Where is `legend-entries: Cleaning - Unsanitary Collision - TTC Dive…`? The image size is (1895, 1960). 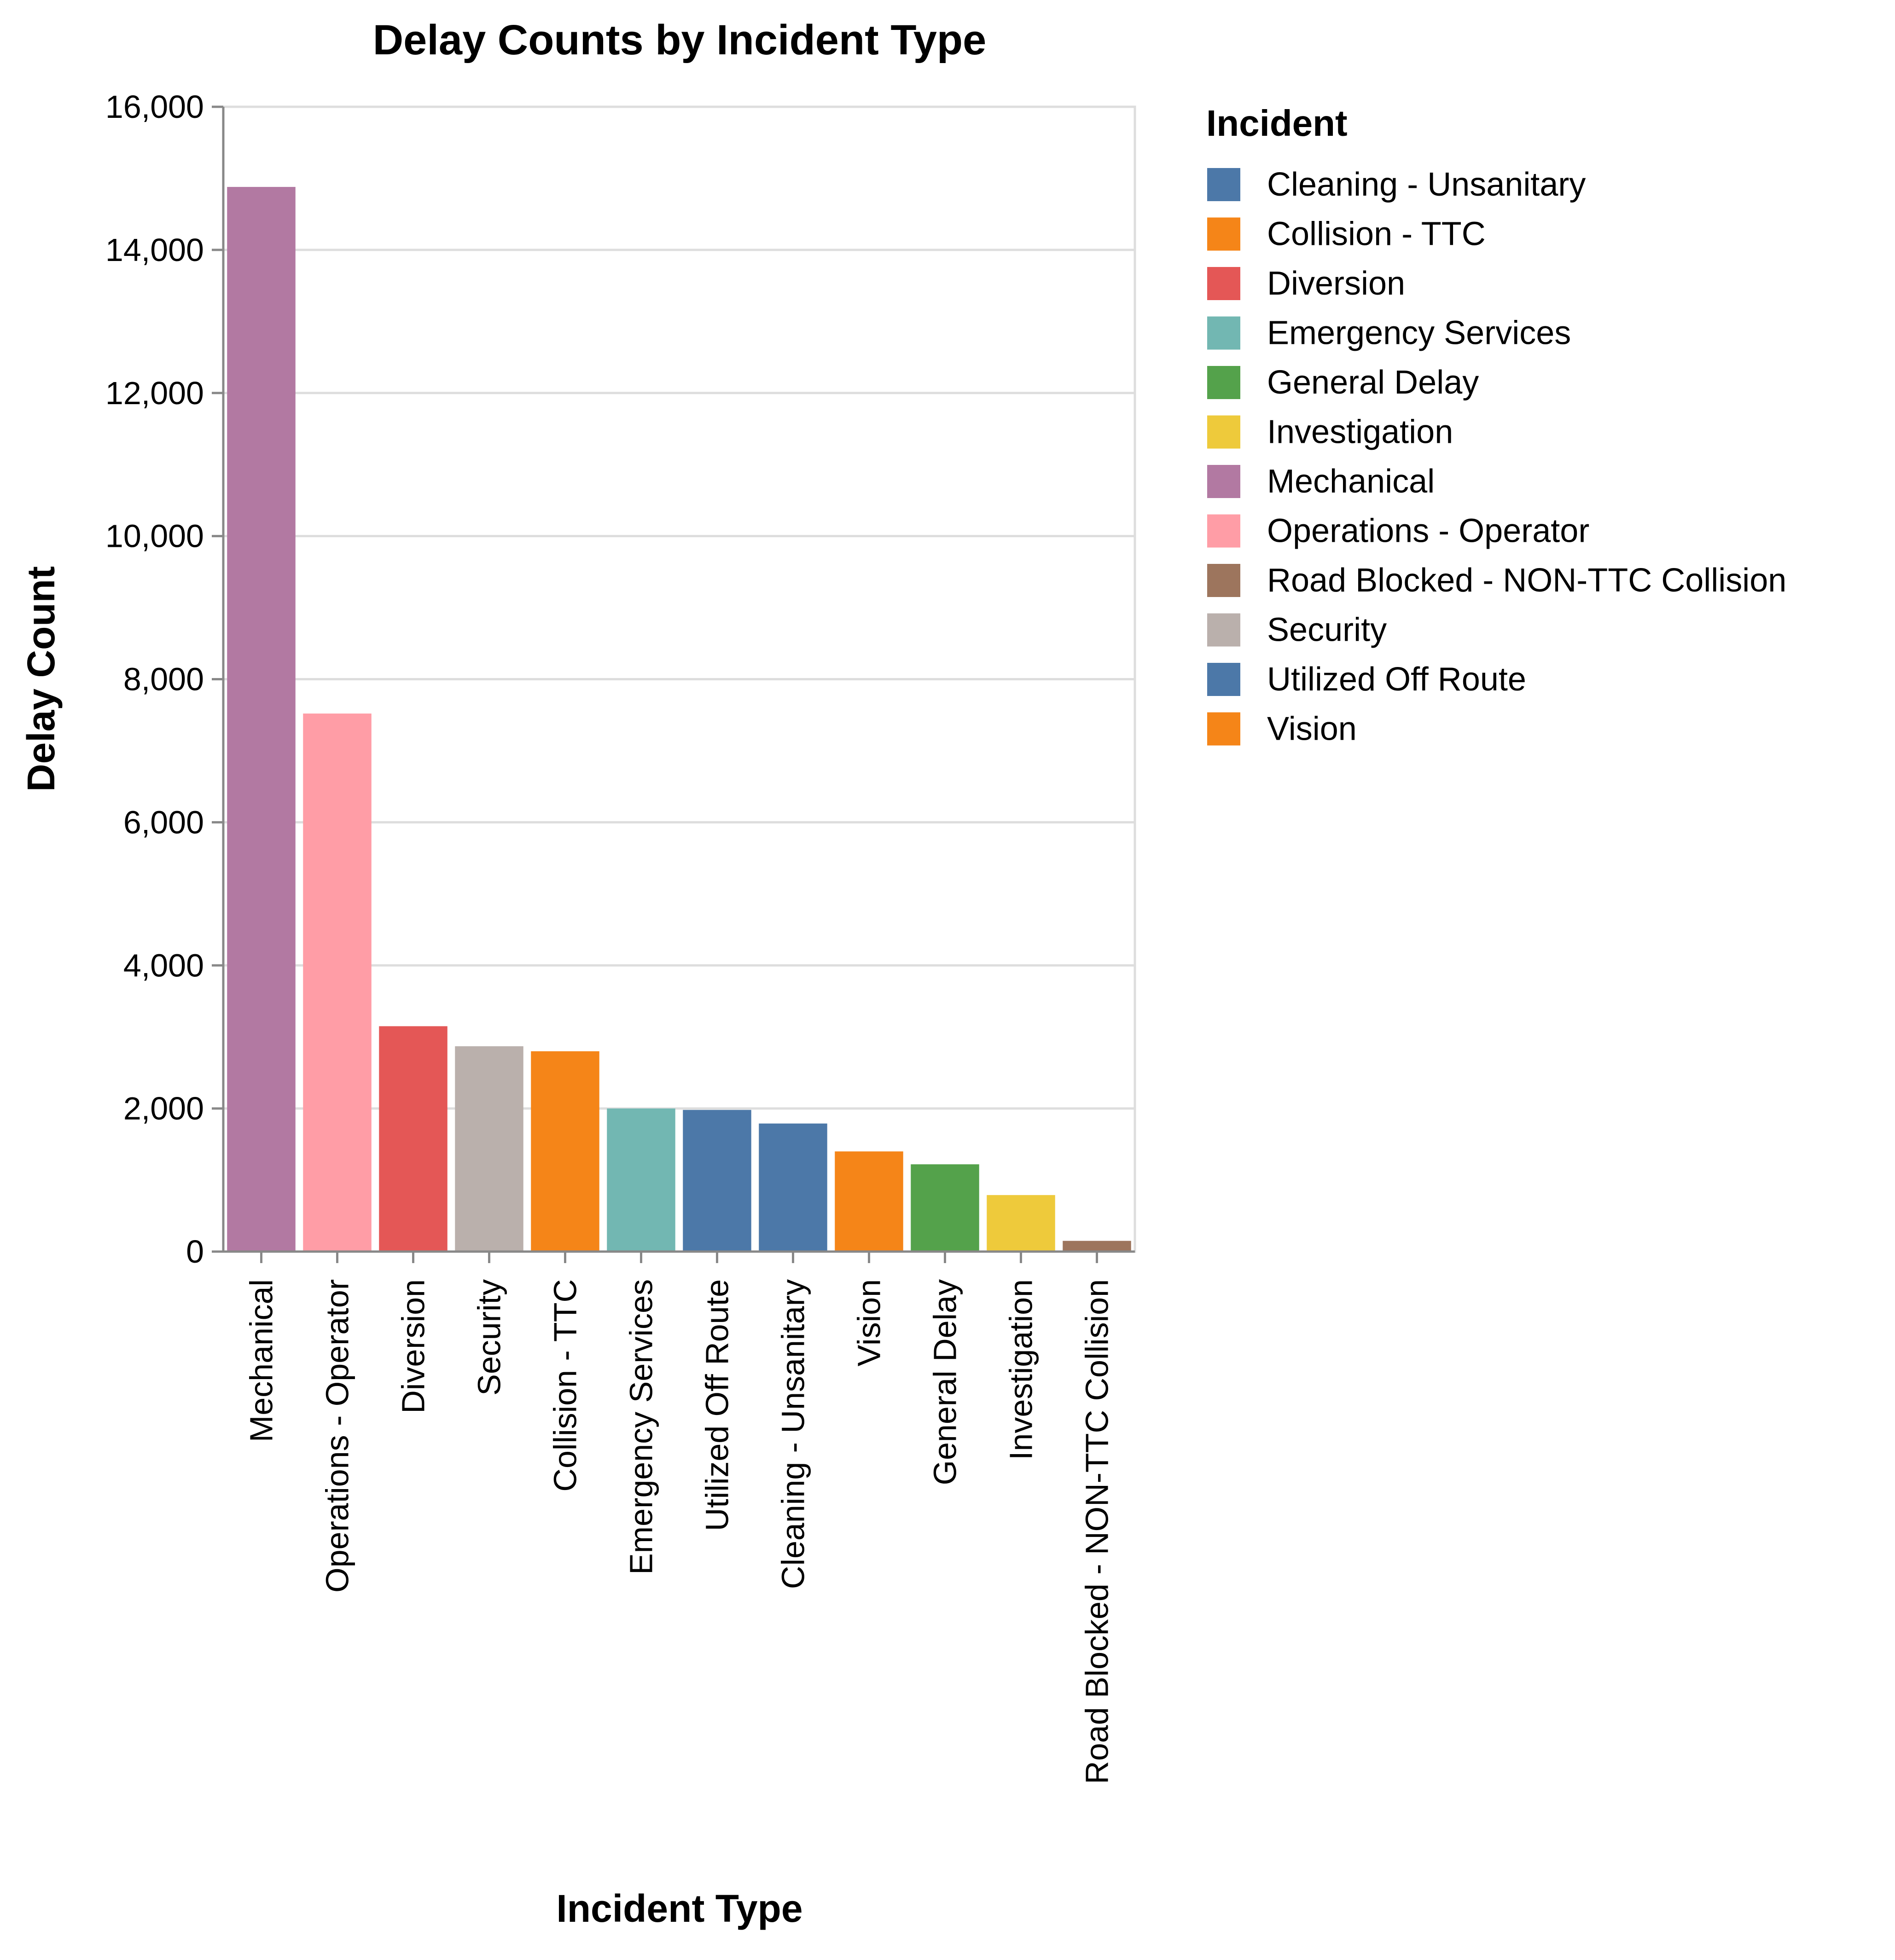
legend-entries: Cleaning - Unsanitary Collision - TTC Dive… is located at coordinates (1496, 457).